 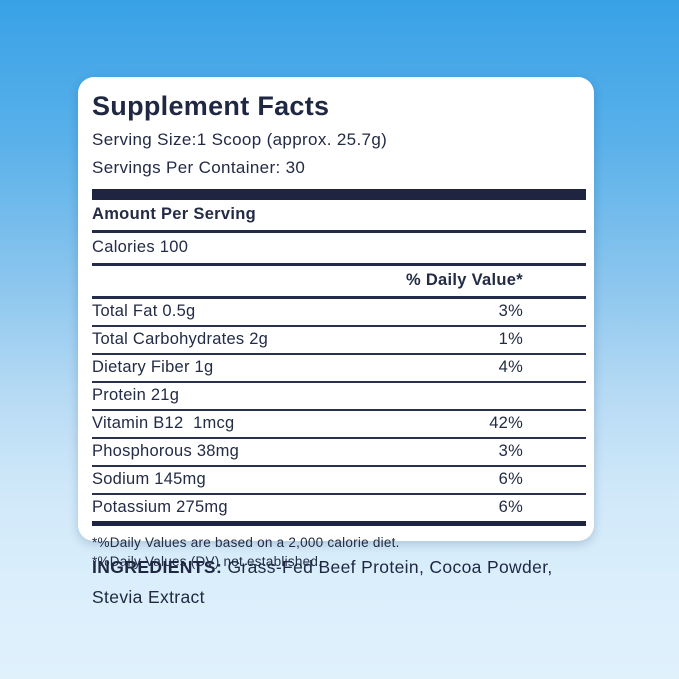 What do you see at coordinates (339, 523) in the screenshot?
I see `section-bar-bottom` at bounding box center [339, 523].